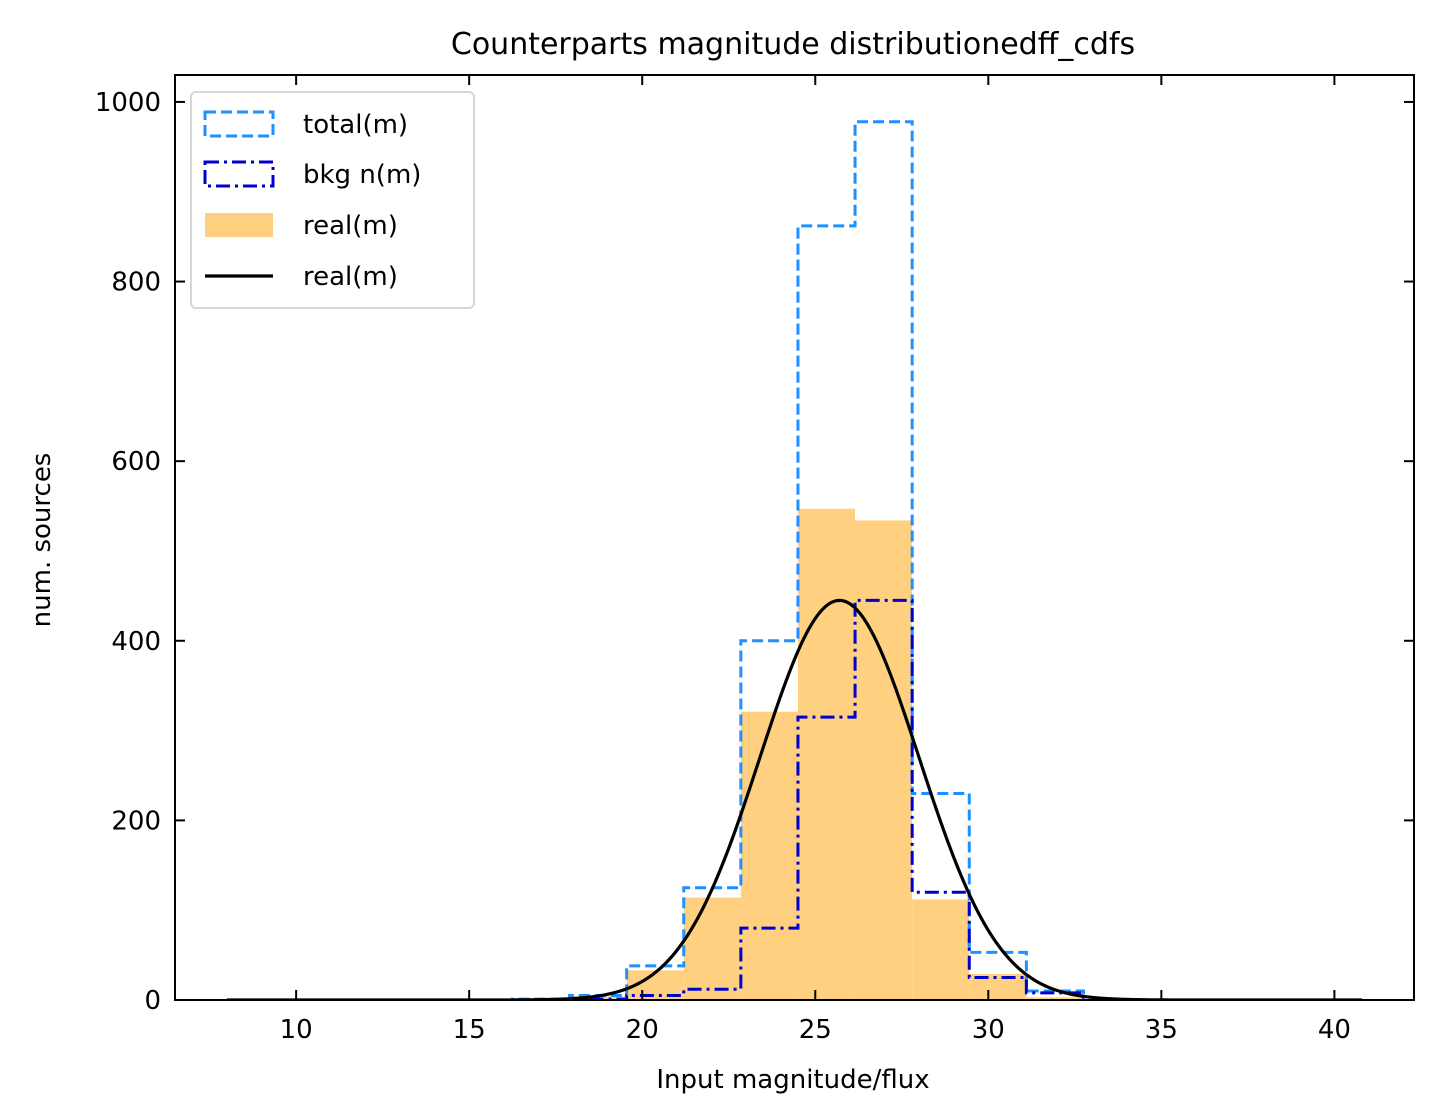 The image size is (1438, 1119). What do you see at coordinates (136, 462) in the screenshot?
I see `y-tick-label: 600` at bounding box center [136, 462].